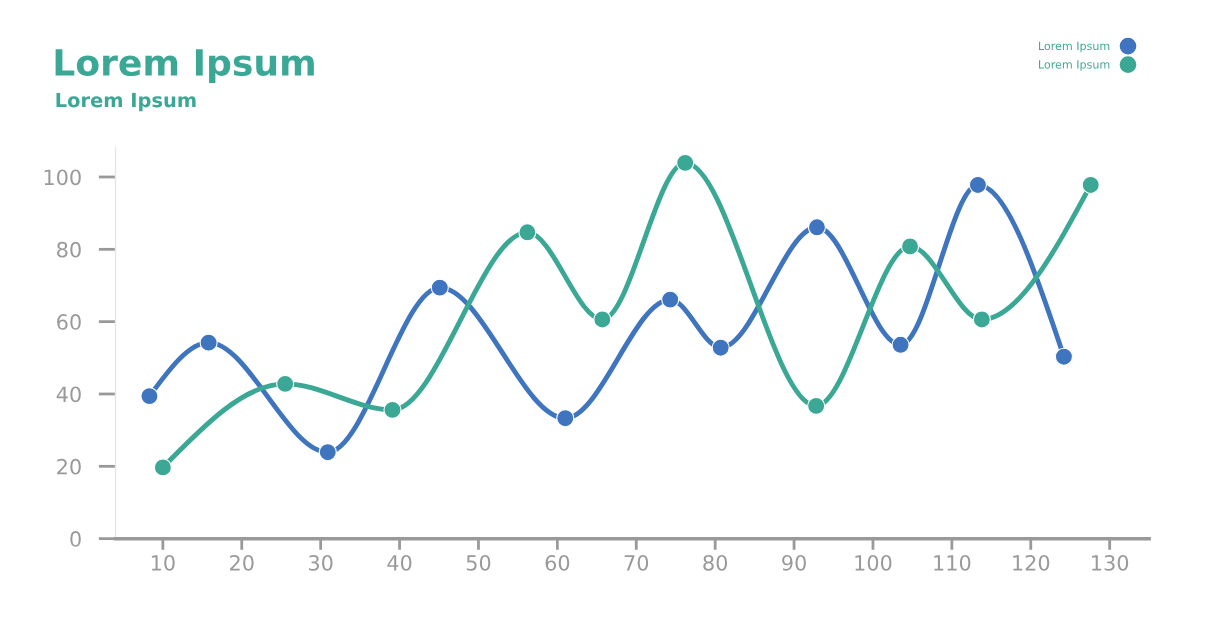 Image resolution: width=1216 pixels, height=630 pixels. I want to click on x-tick-label: 120, so click(1031, 562).